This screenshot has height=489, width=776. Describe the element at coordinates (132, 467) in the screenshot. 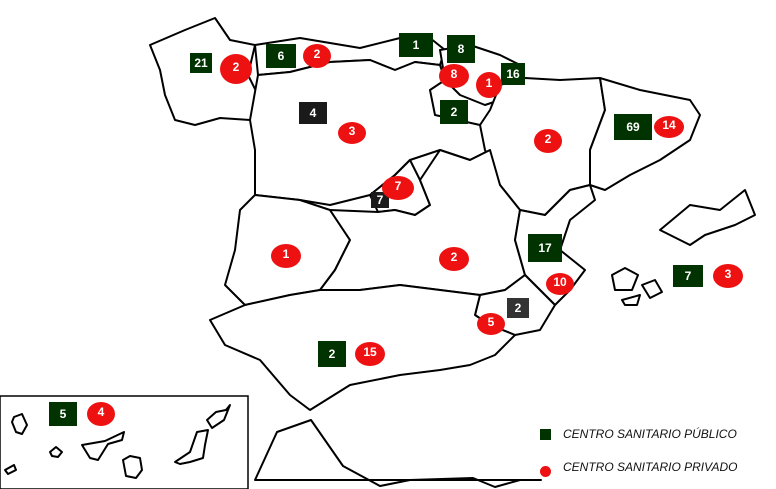

I see `island-gran-canaria` at that location.